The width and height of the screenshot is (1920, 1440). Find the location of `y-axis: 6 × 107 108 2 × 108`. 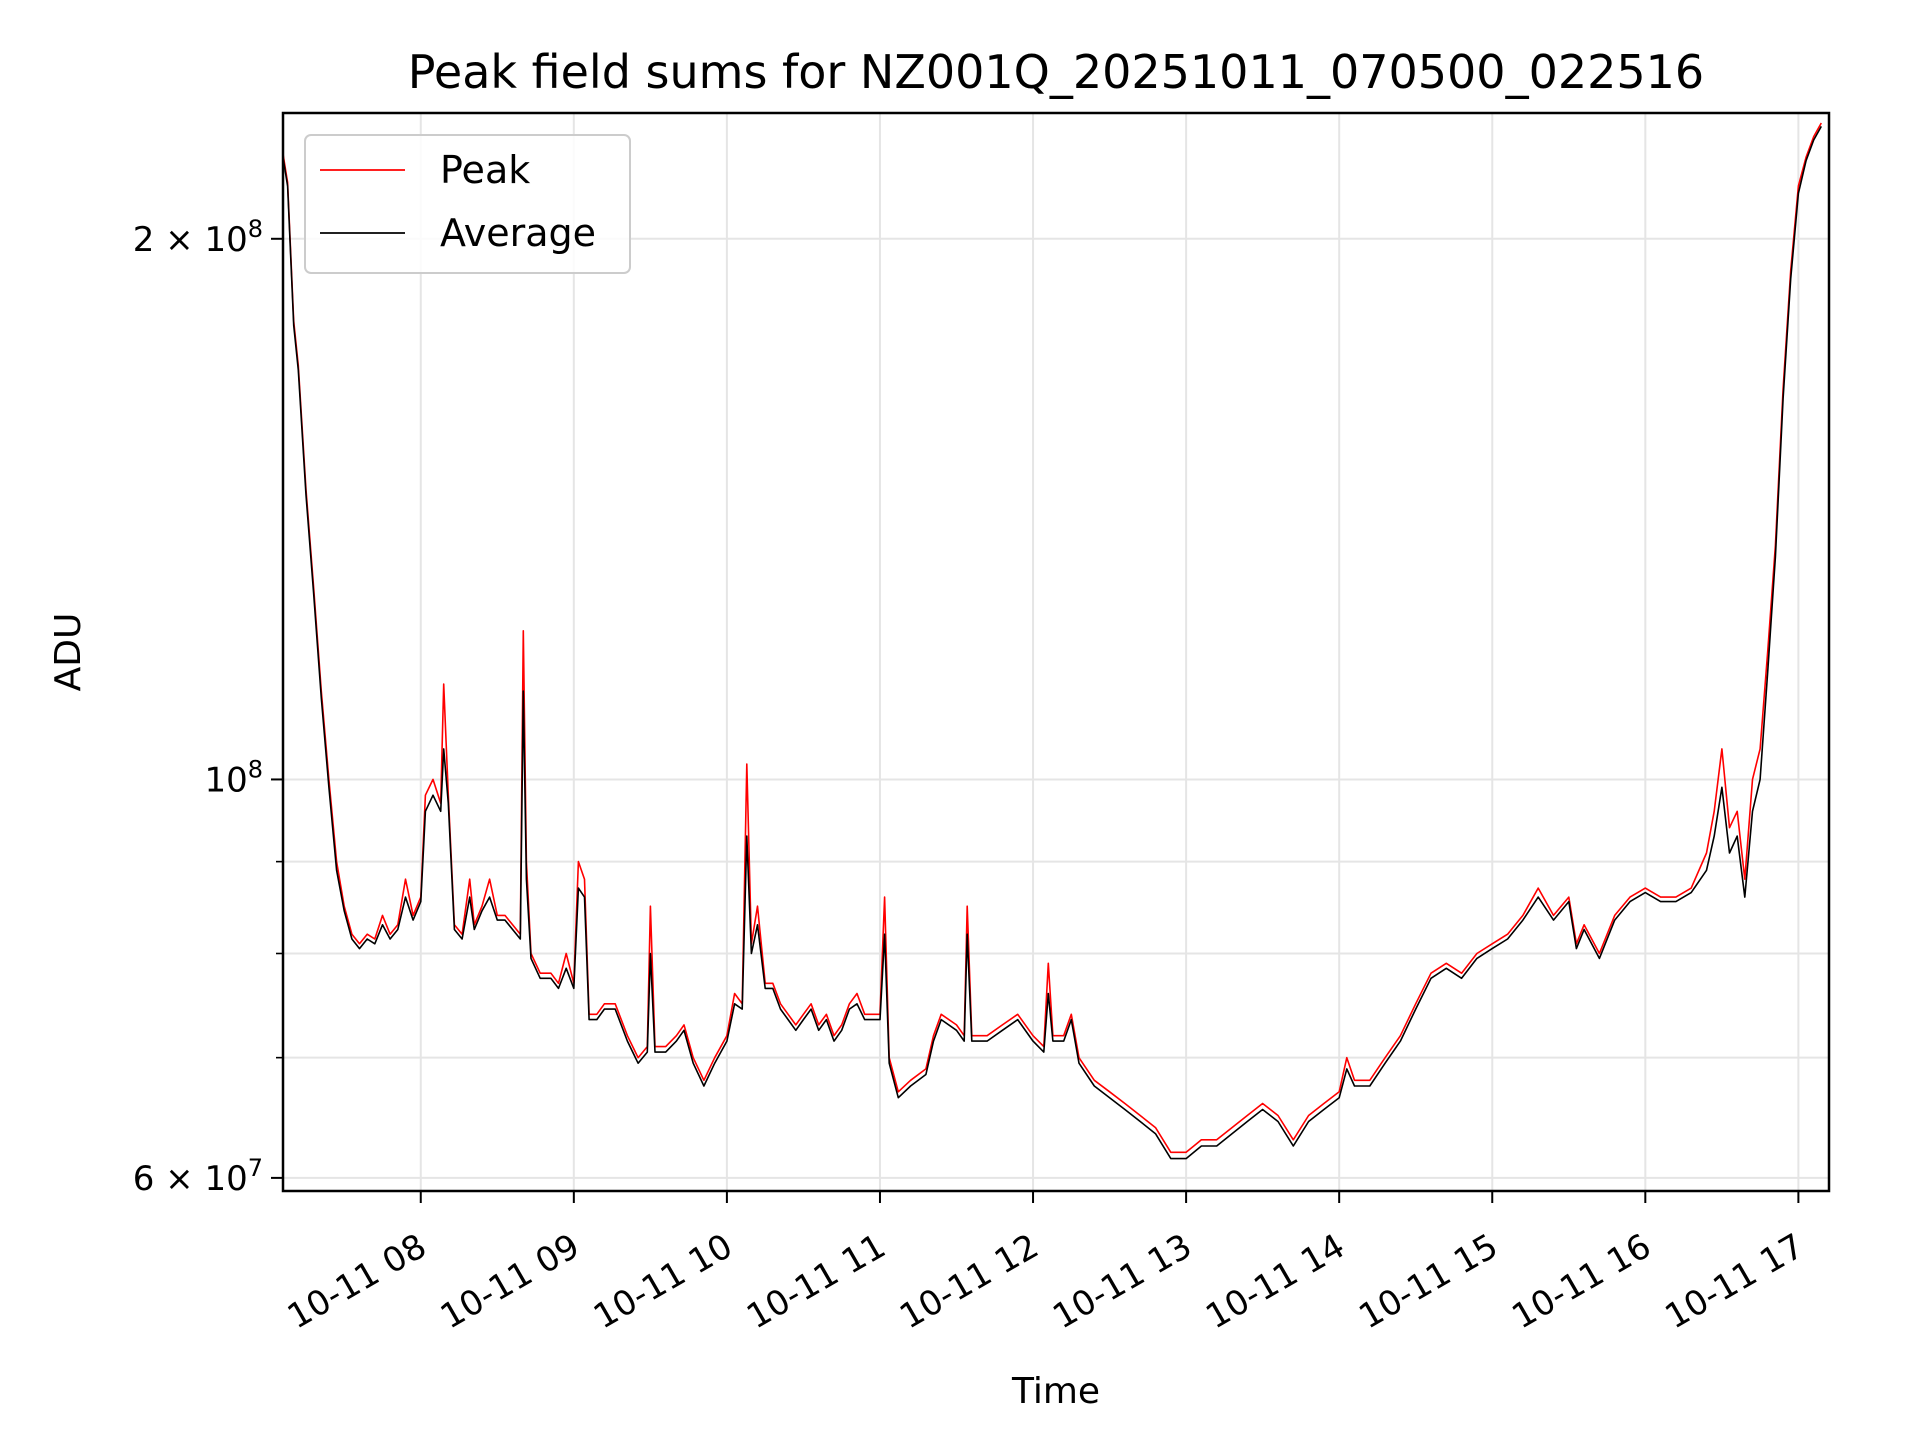

y-axis: 6 × 107 108 2 × 108 is located at coordinates (208, 707).